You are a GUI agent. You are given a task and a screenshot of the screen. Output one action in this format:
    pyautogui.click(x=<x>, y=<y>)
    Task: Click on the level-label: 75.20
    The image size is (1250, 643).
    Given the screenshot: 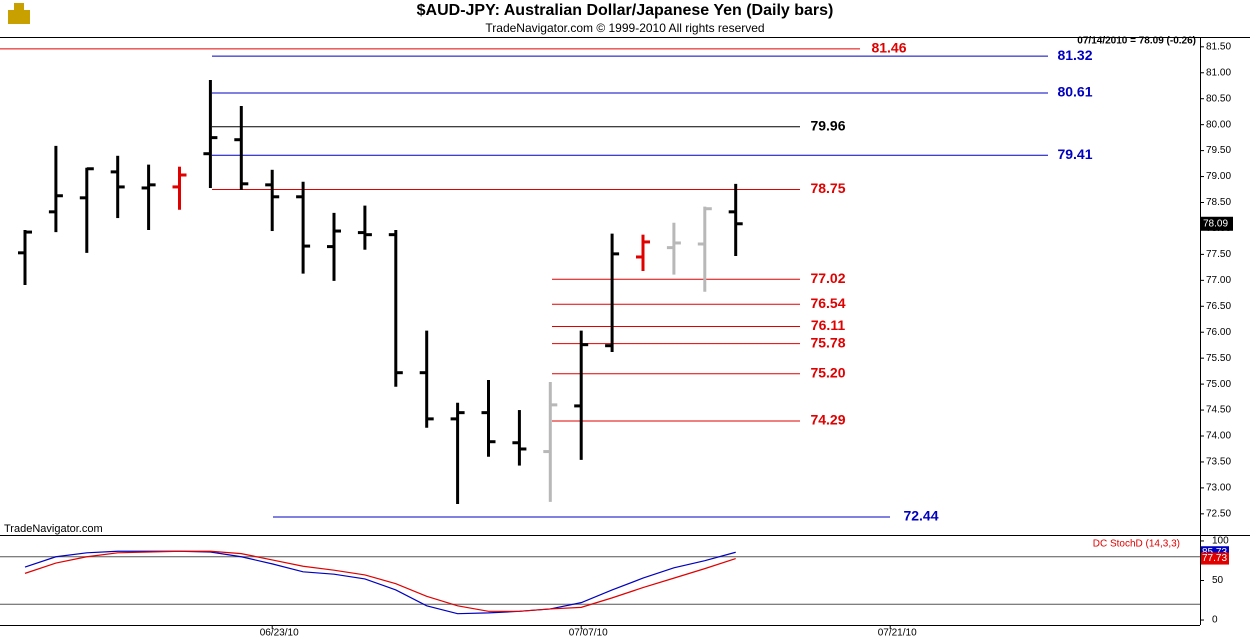 What is the action you would take?
    pyautogui.click(x=827, y=372)
    